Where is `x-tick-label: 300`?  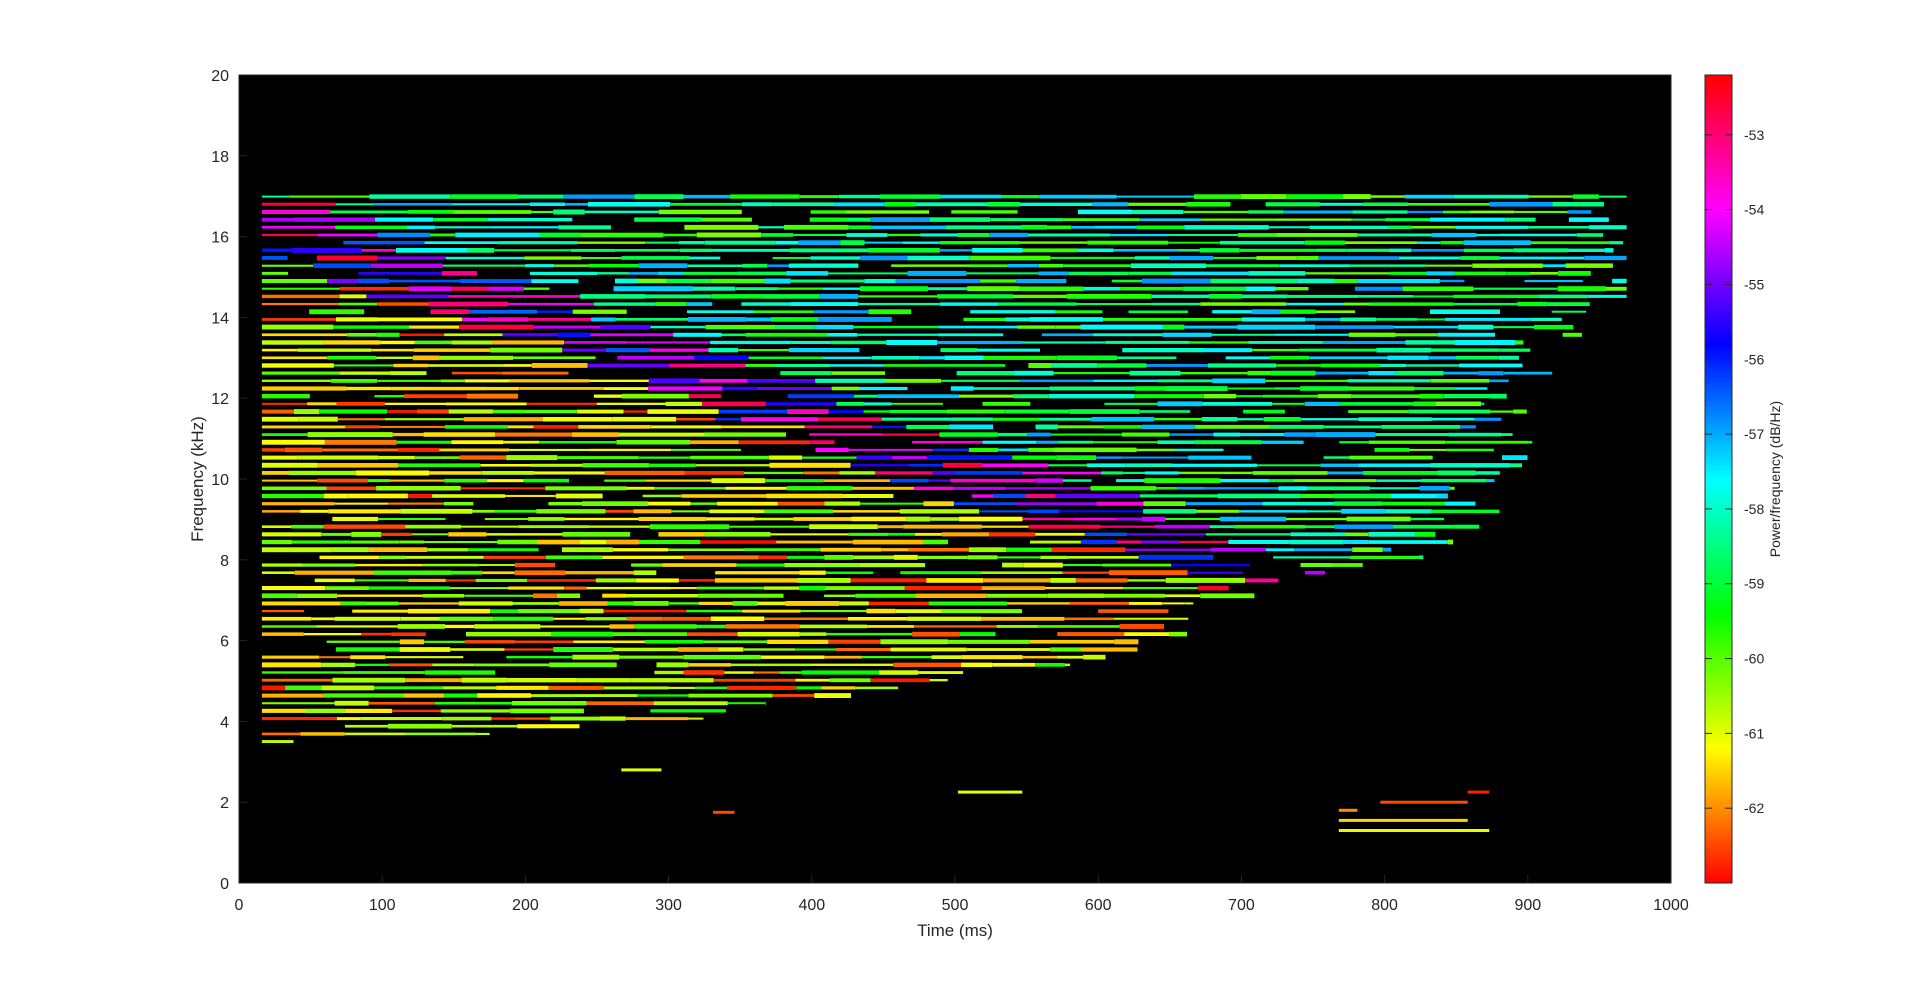
x-tick-label: 300 is located at coordinates (668, 905).